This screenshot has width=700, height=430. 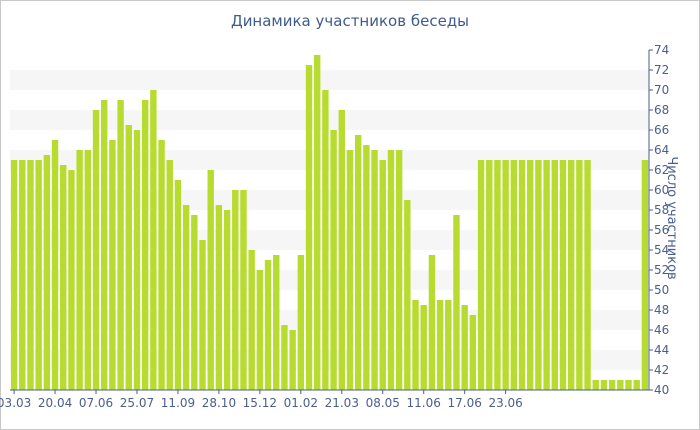 I want to click on x-tick-label: 17.06, so click(x=464, y=403).